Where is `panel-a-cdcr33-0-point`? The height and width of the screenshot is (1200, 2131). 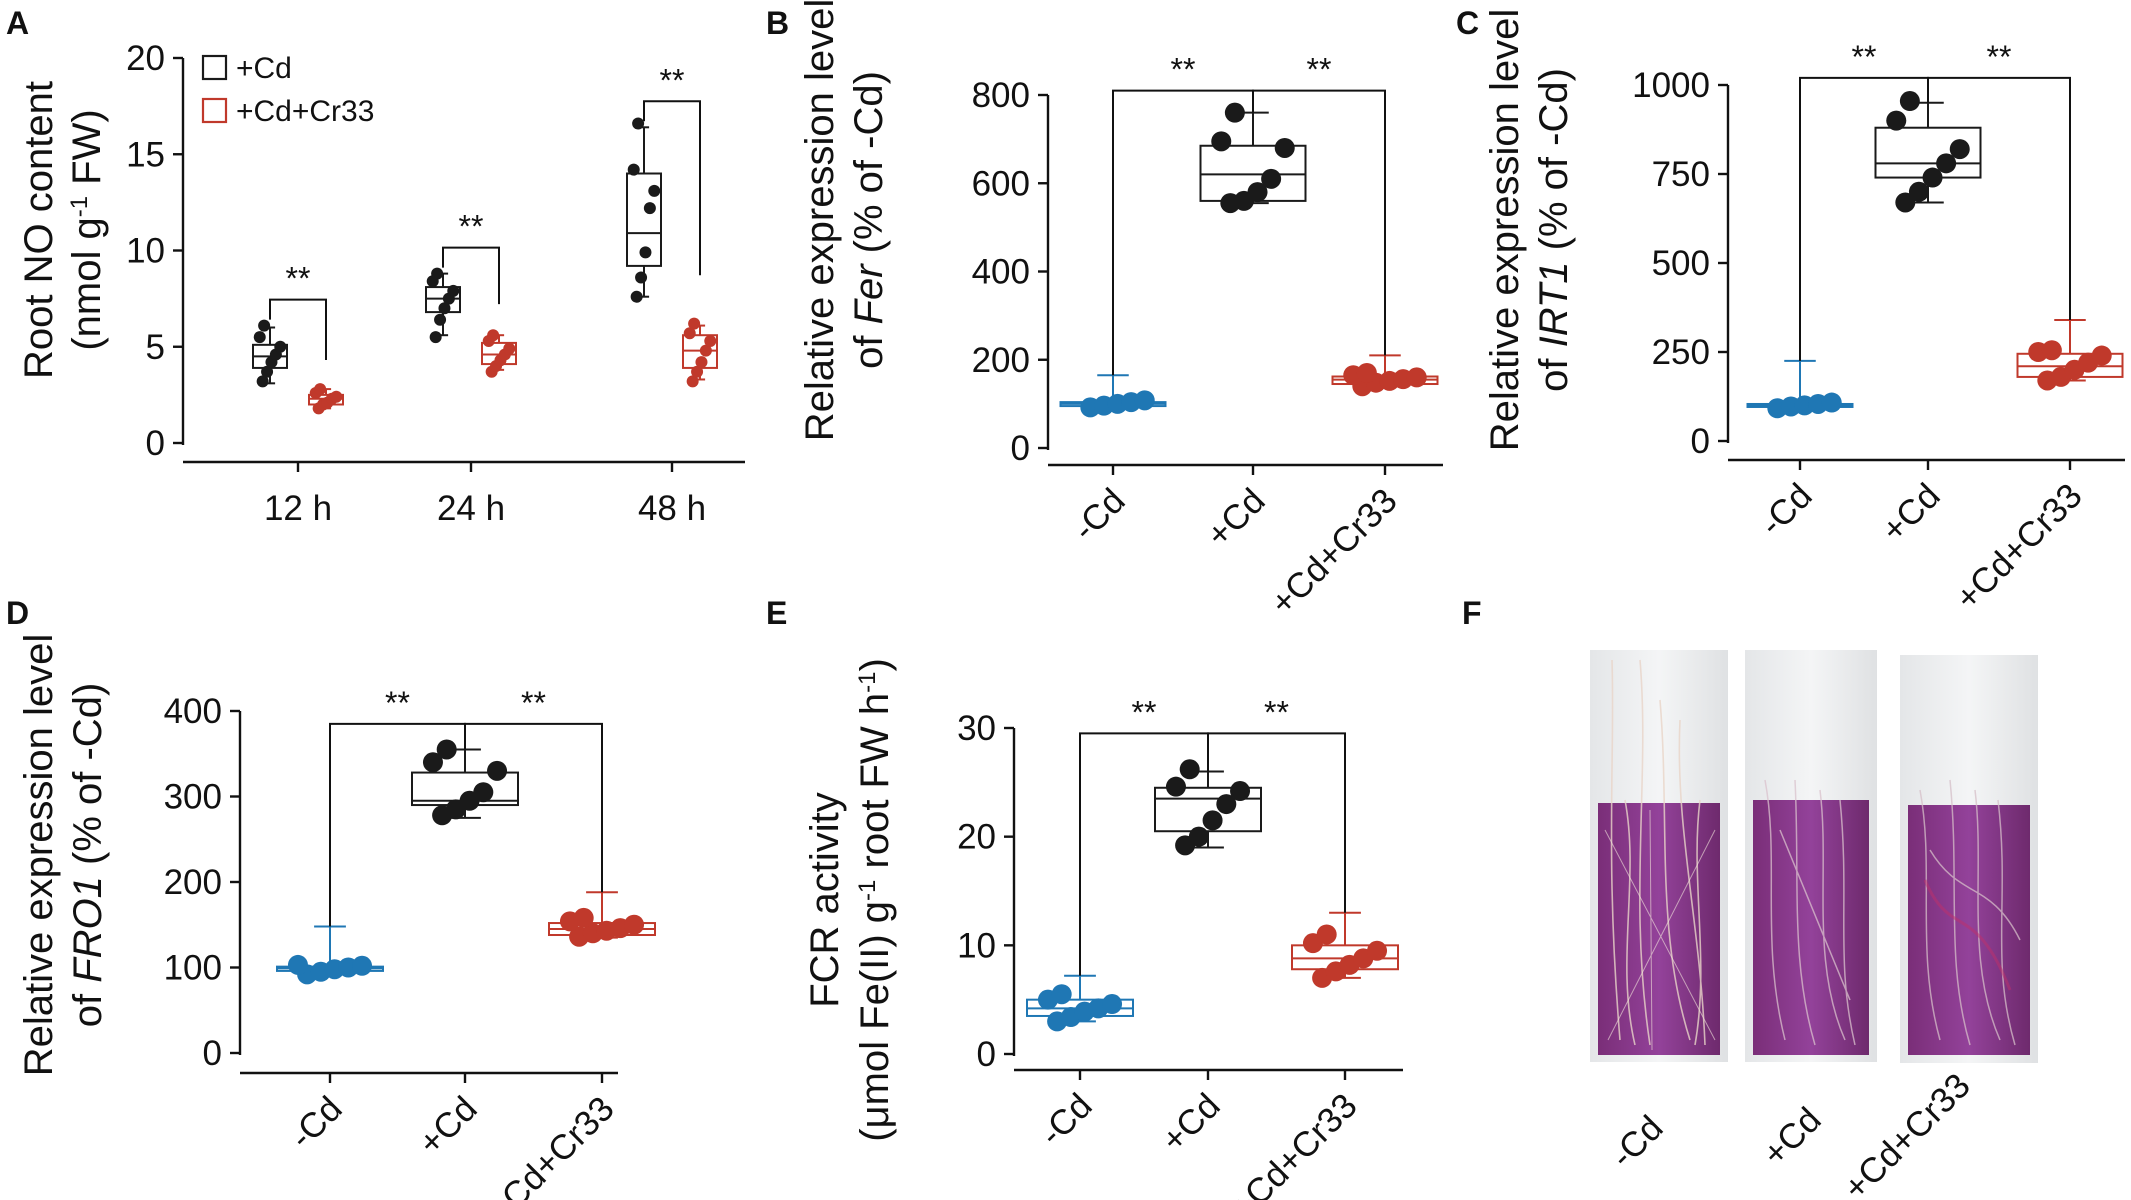
panel-a-cdcr33-0-point is located at coordinates (336, 396).